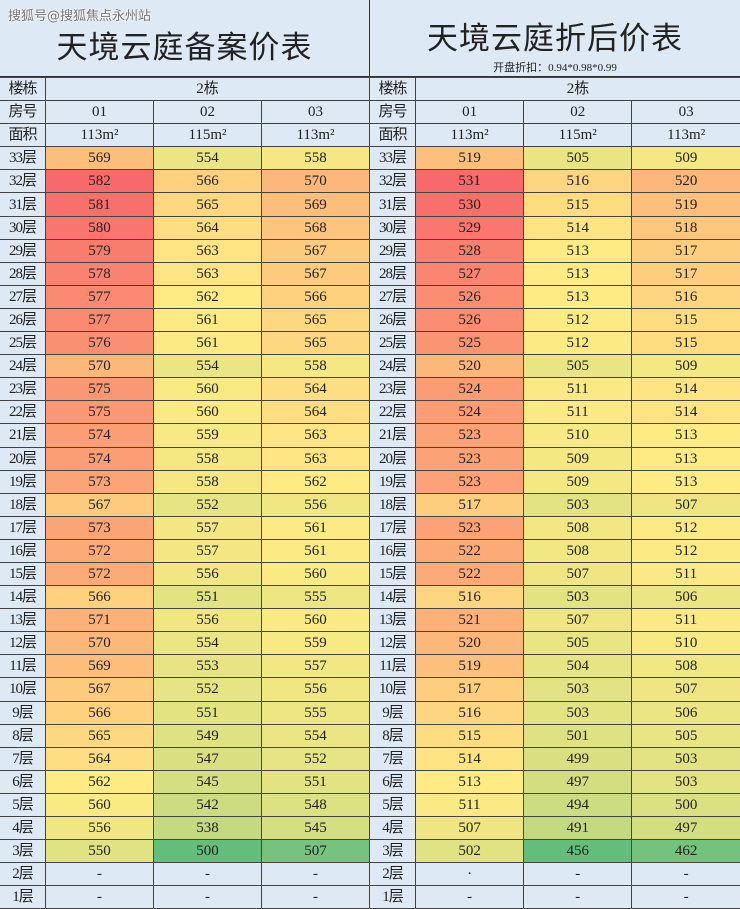 The width and height of the screenshot is (740, 909). I want to click on building-label: 楼栋, so click(23, 89).